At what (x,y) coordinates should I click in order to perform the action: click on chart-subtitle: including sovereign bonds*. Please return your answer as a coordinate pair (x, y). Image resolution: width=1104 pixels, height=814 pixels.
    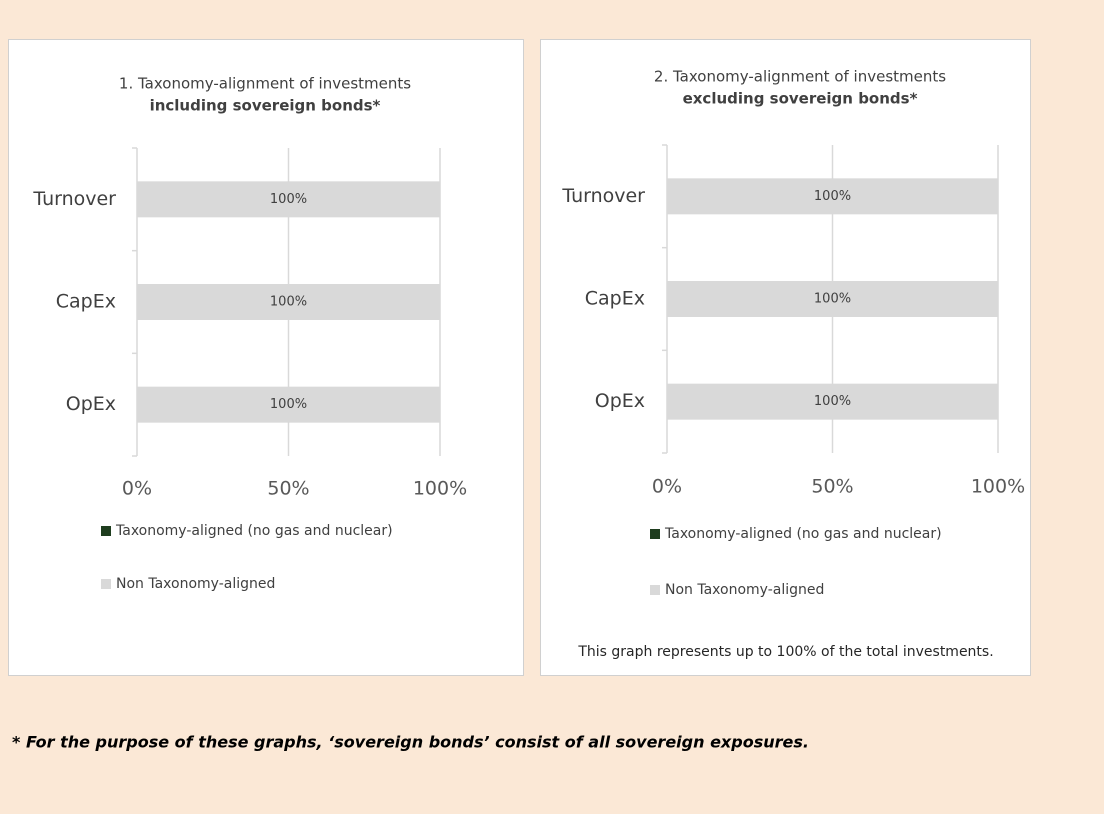
    Looking at the image, I should click on (265, 106).